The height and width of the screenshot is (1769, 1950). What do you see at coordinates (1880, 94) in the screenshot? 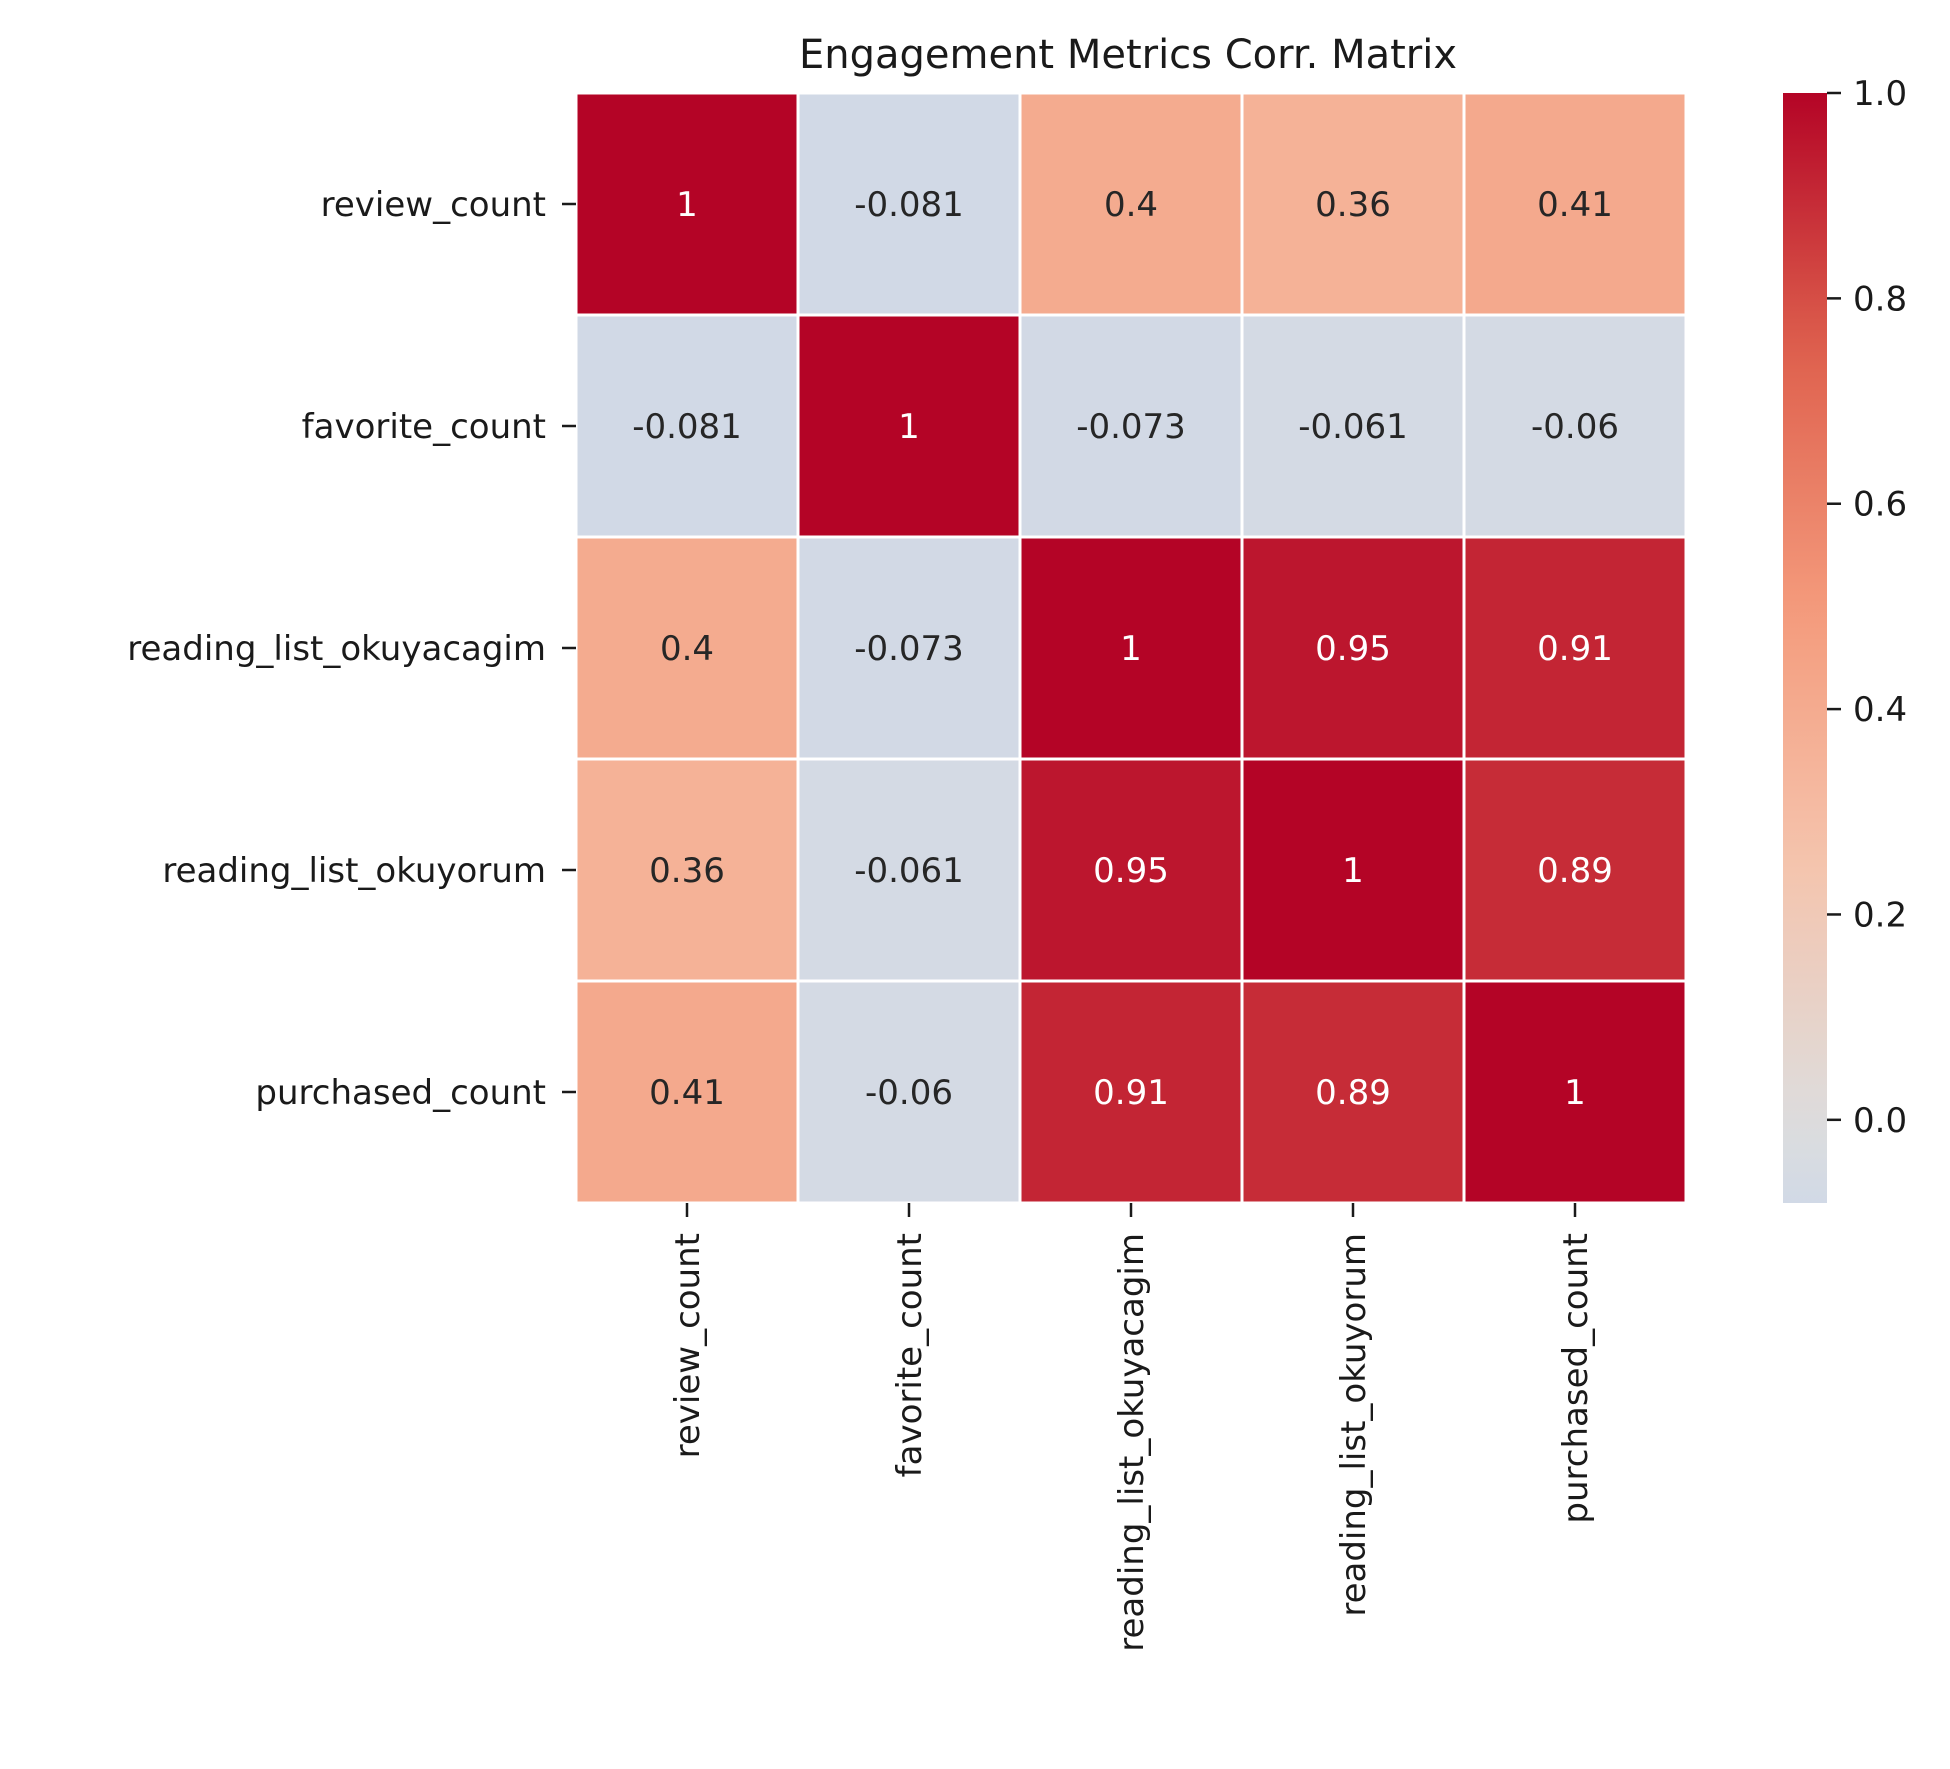
I see `colorbar-tick-label: 1.0` at bounding box center [1880, 94].